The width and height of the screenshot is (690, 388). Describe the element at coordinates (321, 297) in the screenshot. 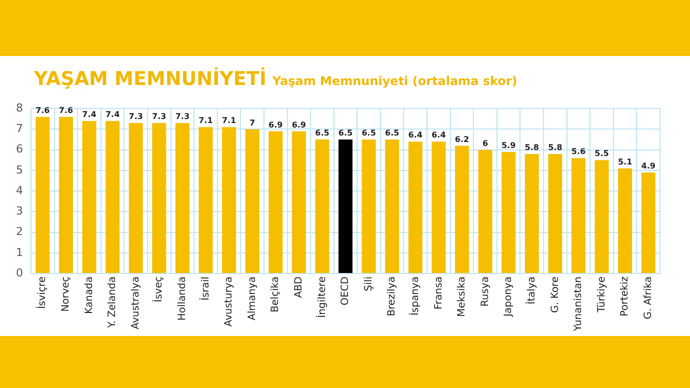

I see `x-tick-label: İngiltere` at that location.